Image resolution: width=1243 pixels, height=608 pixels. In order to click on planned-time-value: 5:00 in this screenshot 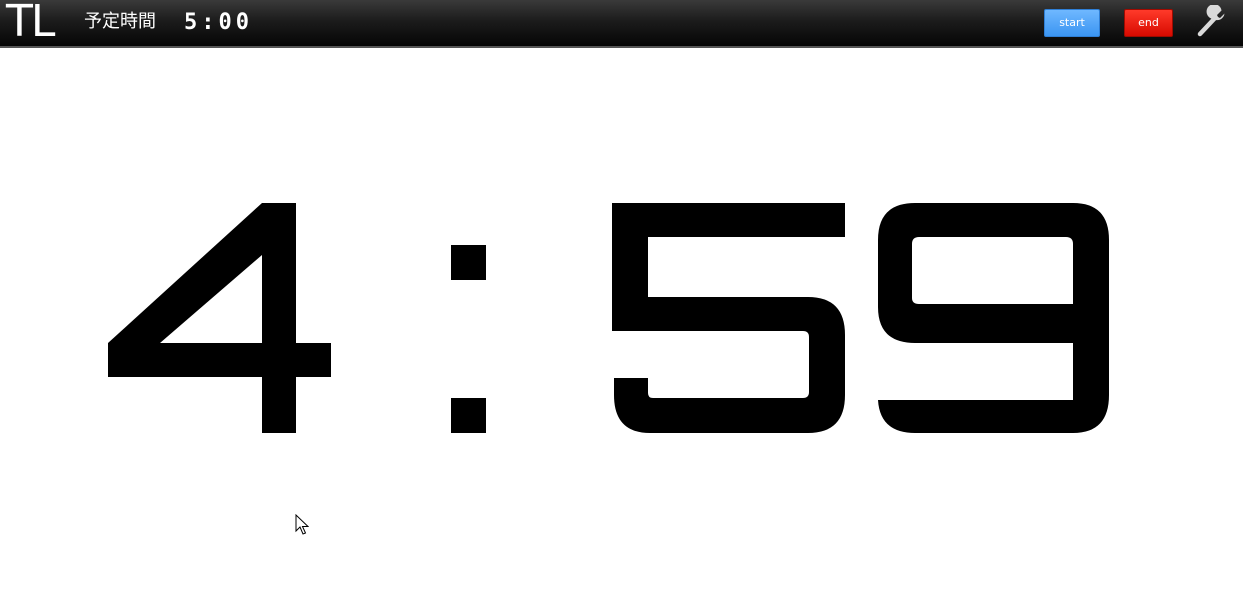, I will do `click(218, 22)`.